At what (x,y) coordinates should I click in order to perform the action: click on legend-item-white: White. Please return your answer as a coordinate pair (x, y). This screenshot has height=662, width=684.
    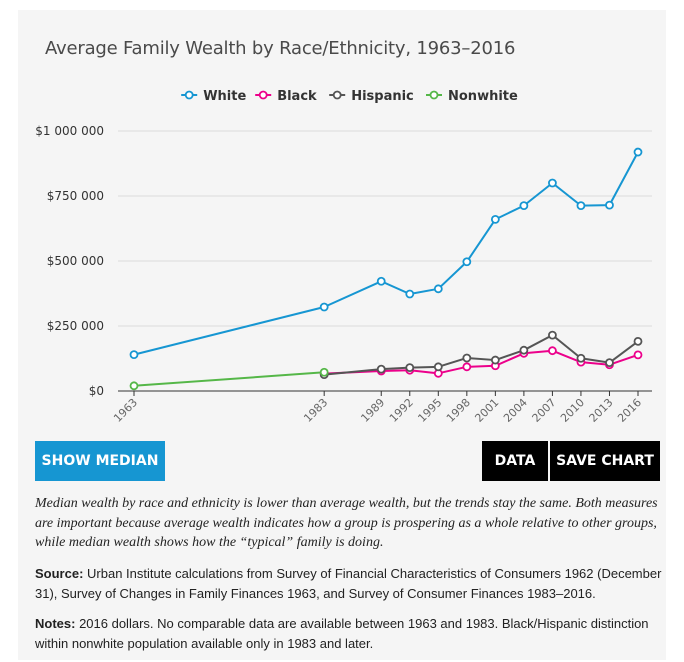
    Looking at the image, I should click on (213, 96).